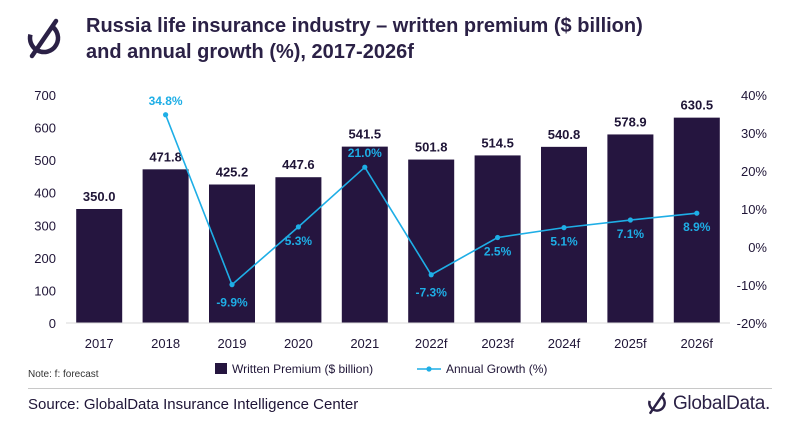  Describe the element at coordinates (250, 52) in the screenshot. I see `chart-title-line-2: and annual growth (%), 2017-2026f` at that location.